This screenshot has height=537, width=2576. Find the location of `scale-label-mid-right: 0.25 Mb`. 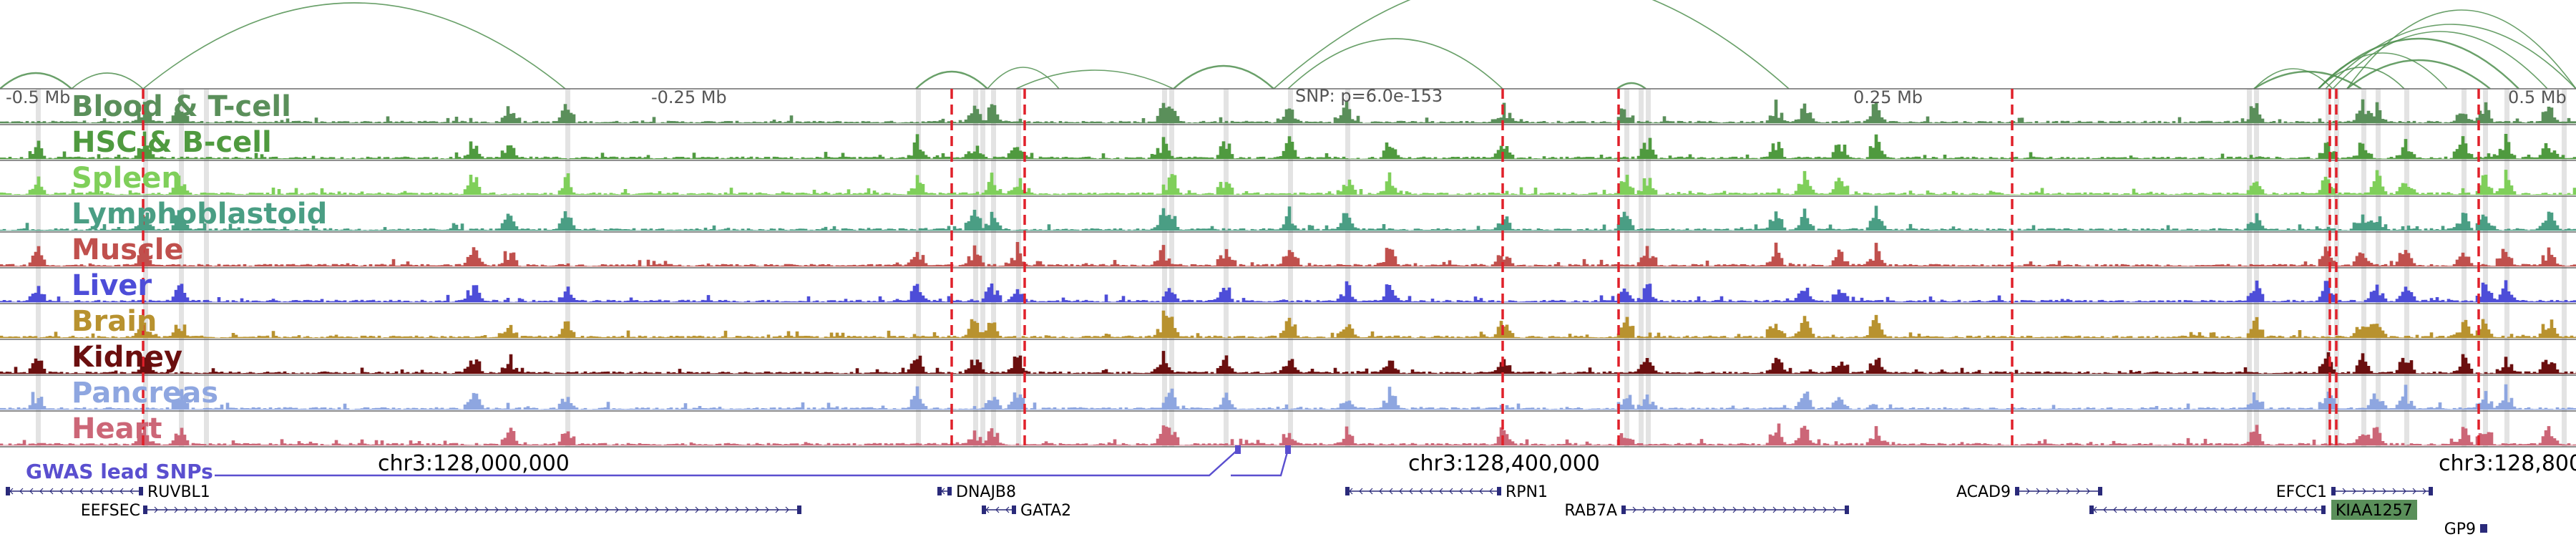

scale-label-mid-right: 0.25 Mb is located at coordinates (1888, 97).